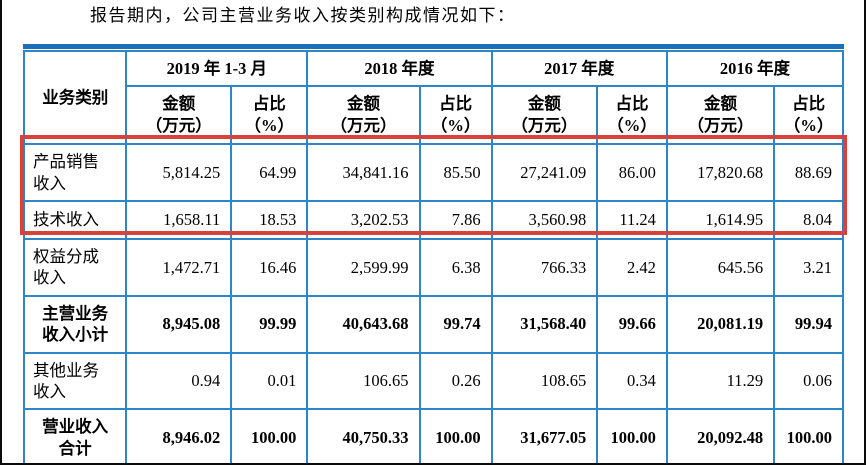 The image size is (866, 465). Describe the element at coordinates (579, 68) in the screenshot. I see `col-header-period-2017: 2017 年度` at that location.